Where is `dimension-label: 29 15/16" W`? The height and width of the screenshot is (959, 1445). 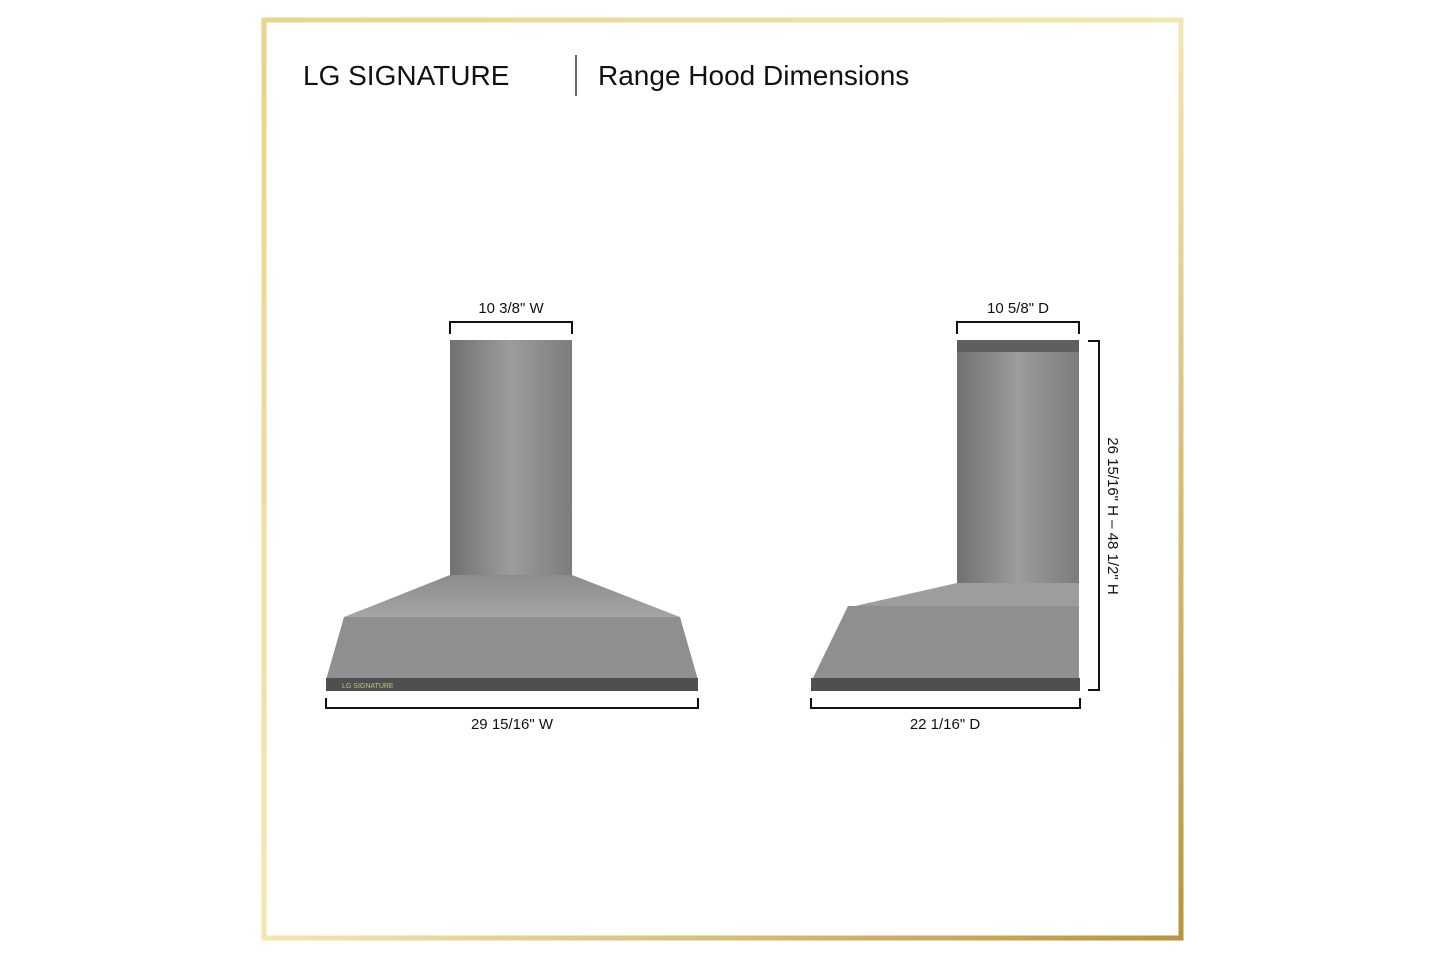
dimension-label: 29 15/16" W is located at coordinates (512, 724).